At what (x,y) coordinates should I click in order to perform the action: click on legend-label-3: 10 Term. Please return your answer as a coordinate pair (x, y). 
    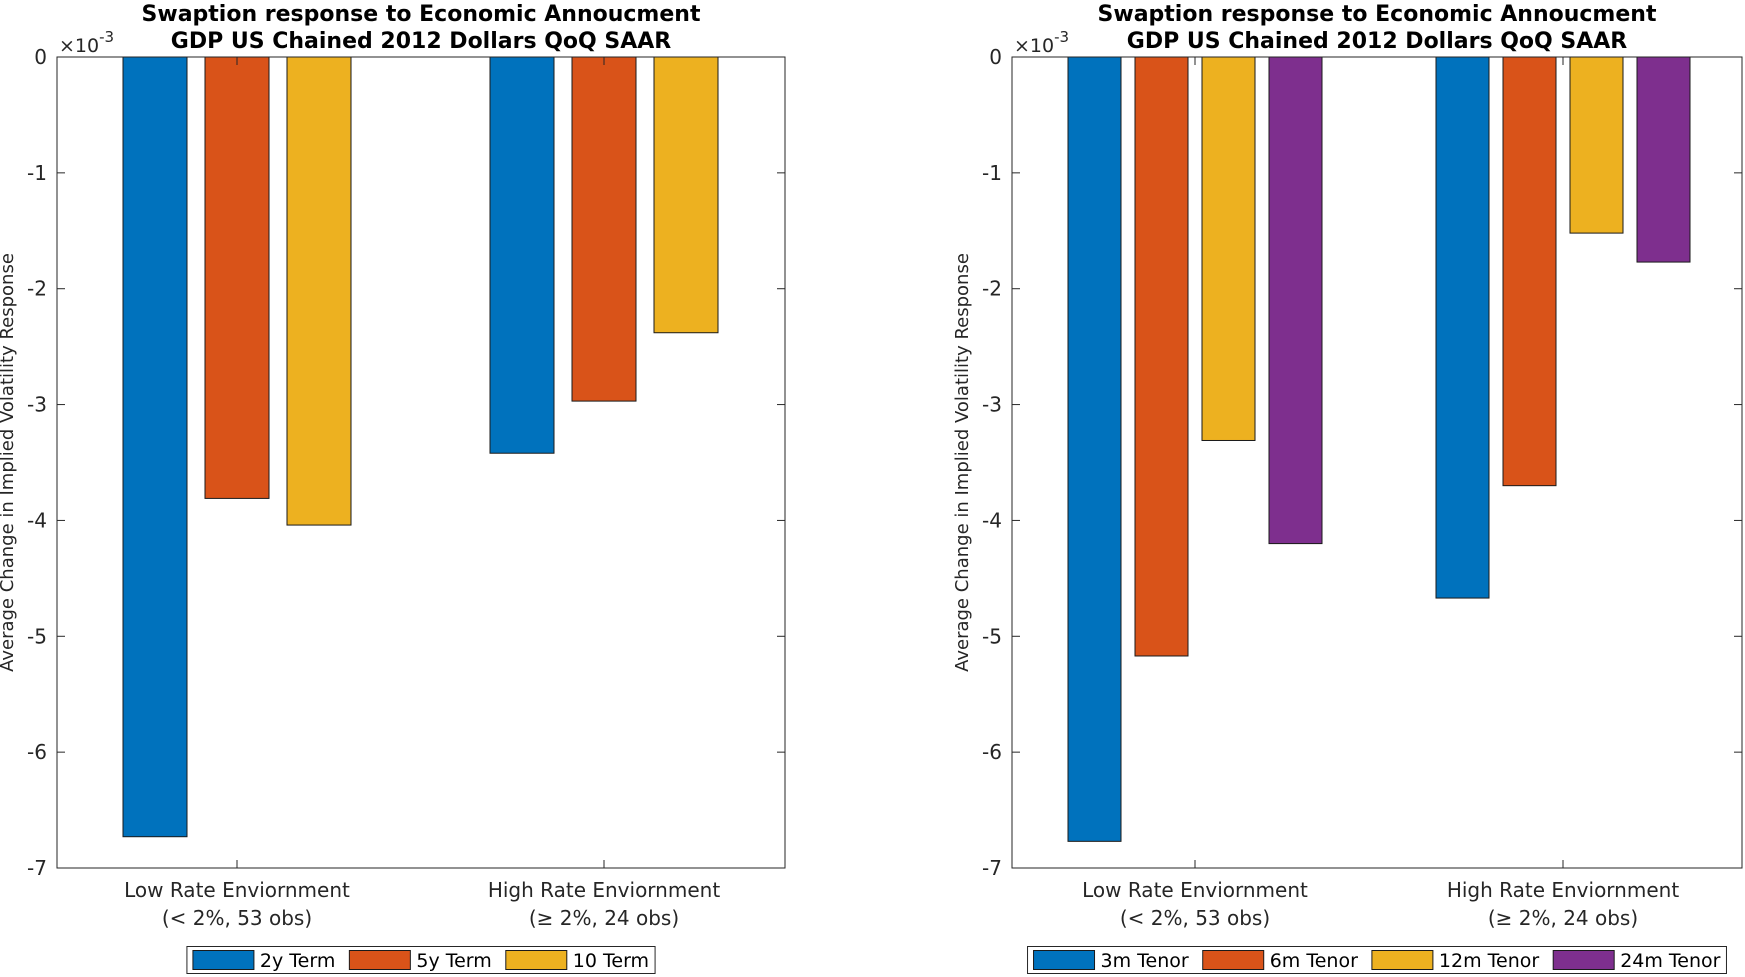
    Looking at the image, I should click on (611, 961).